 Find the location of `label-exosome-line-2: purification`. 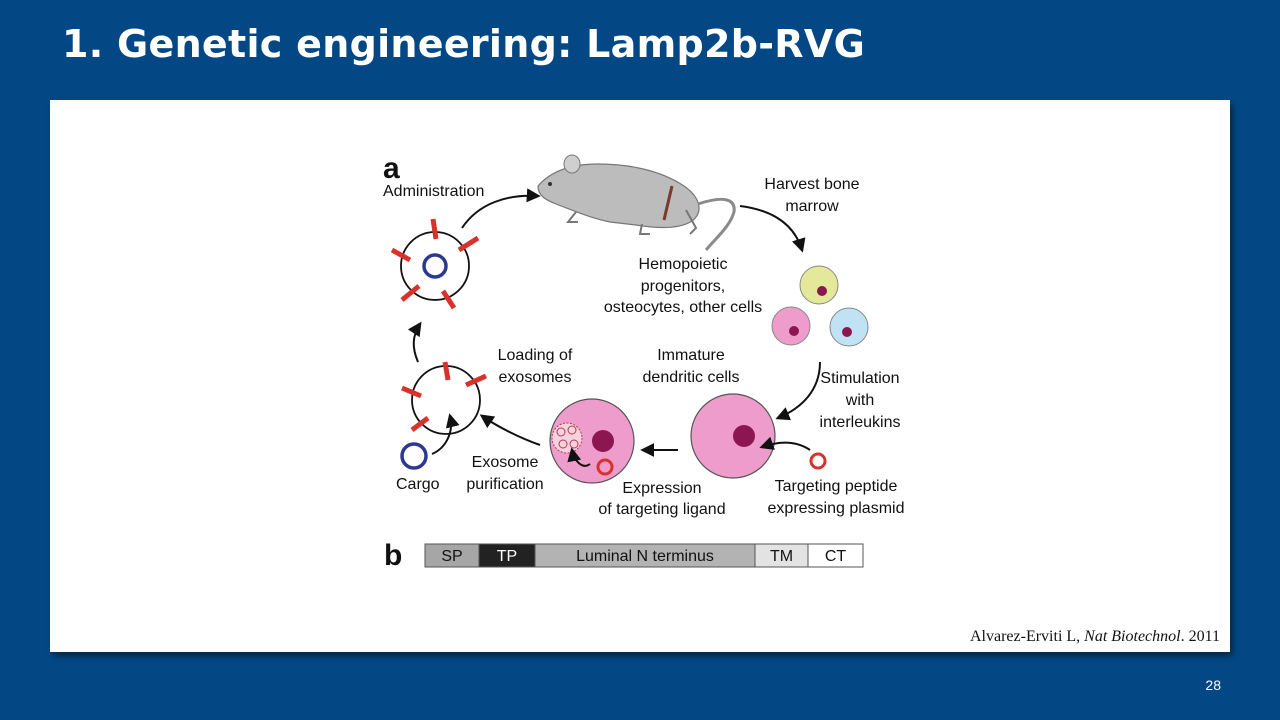

label-exosome-line-2: purification is located at coordinates (504, 484).